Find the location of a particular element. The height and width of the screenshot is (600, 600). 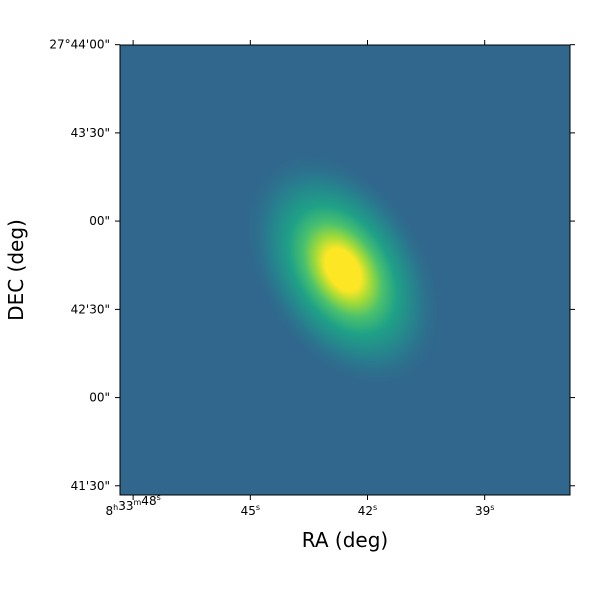

x-axis-label: RA (deg) is located at coordinates (345, 540).